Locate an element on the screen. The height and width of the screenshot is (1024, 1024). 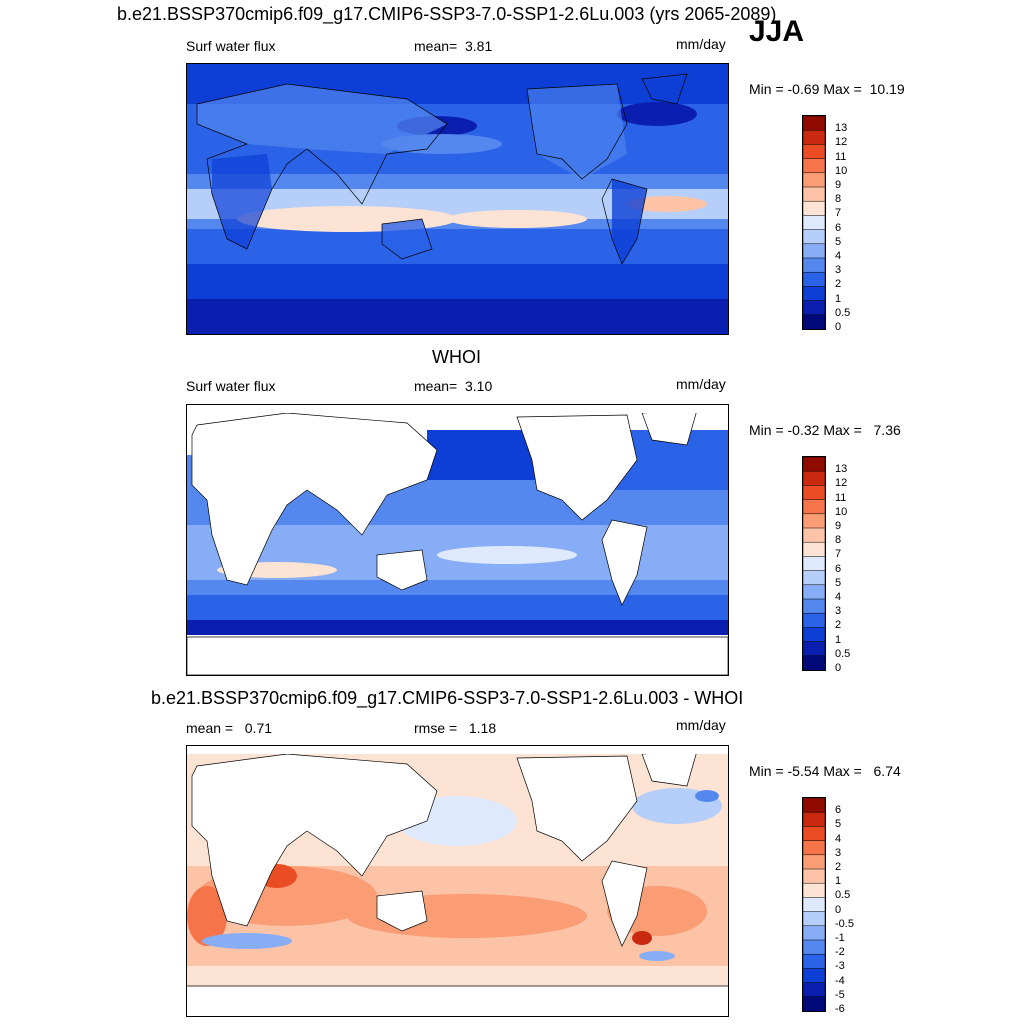
panel3-mean-value: 0.71 is located at coordinates (258, 728).